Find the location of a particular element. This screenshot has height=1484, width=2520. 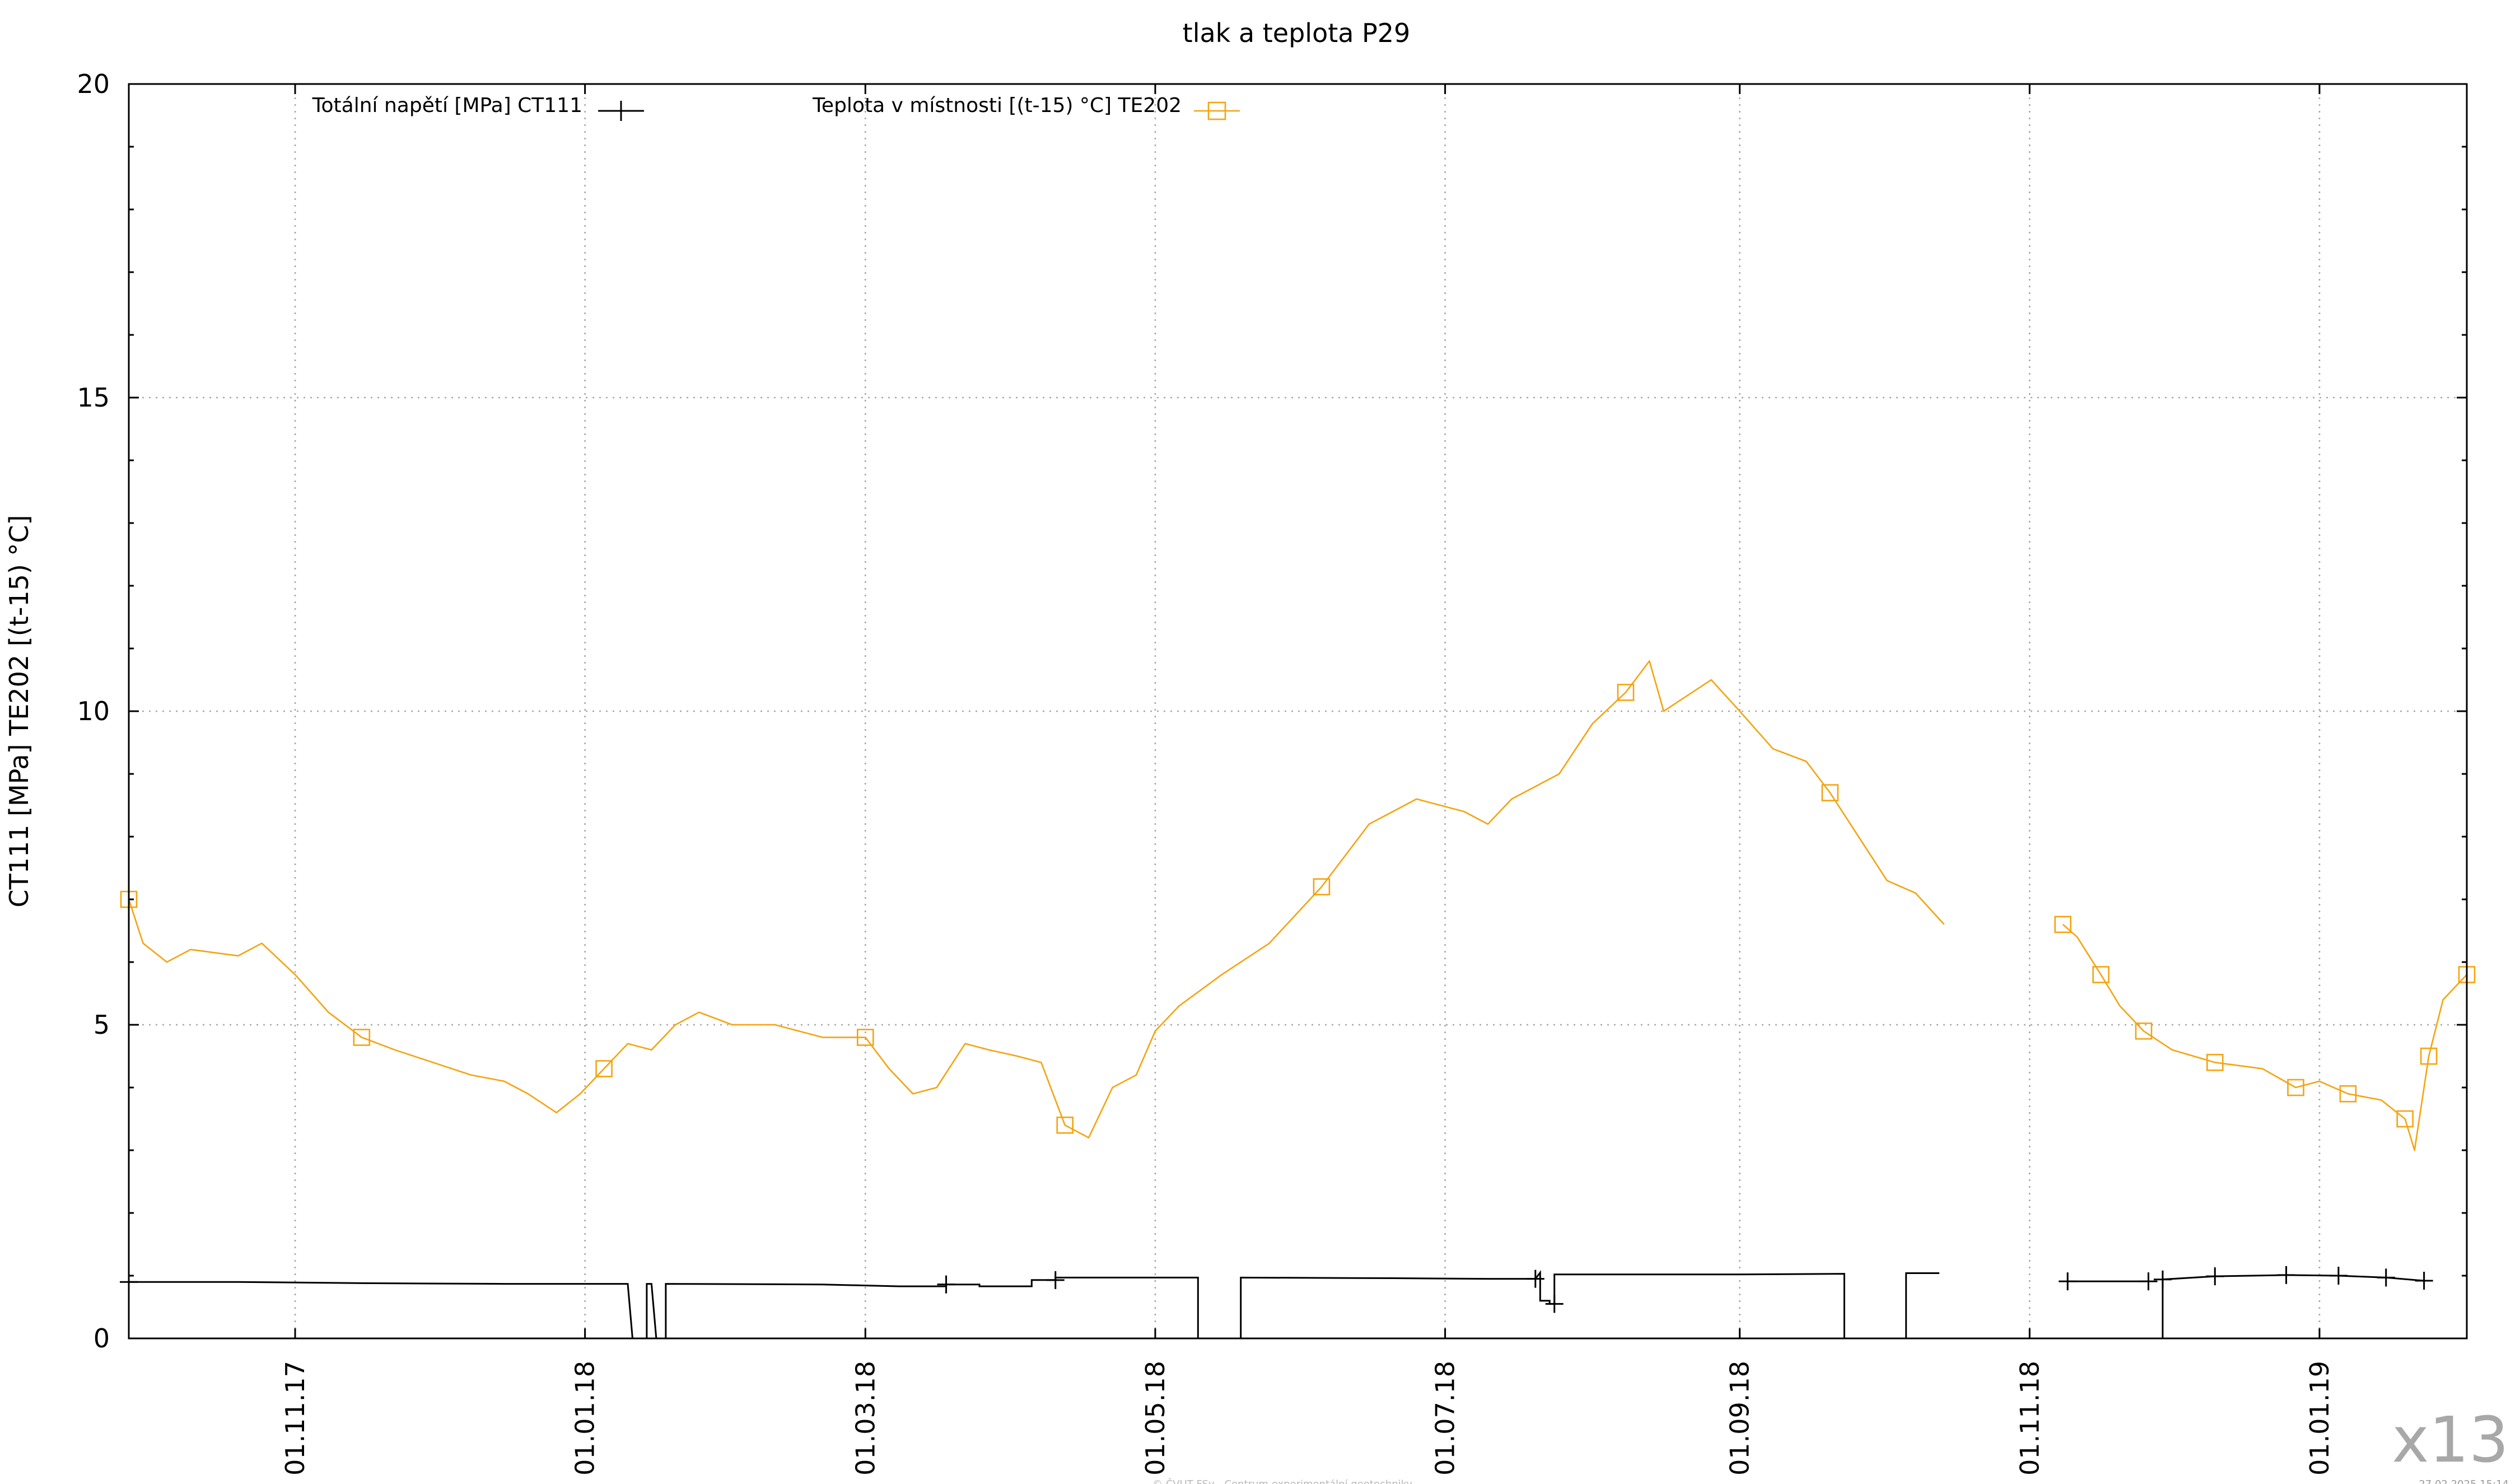

x-tick-label: 01.07.18 is located at coordinates (1445, 1418).